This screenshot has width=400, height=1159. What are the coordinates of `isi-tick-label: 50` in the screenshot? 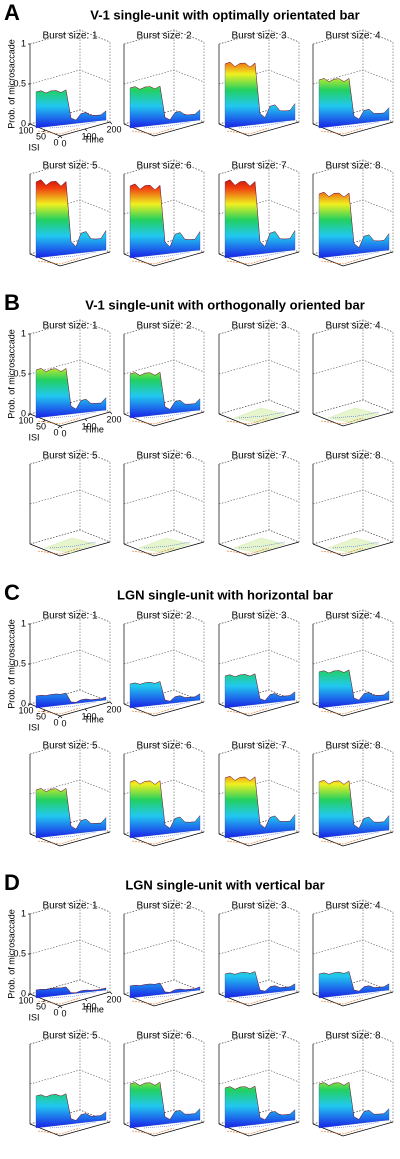 It's located at (41, 716).